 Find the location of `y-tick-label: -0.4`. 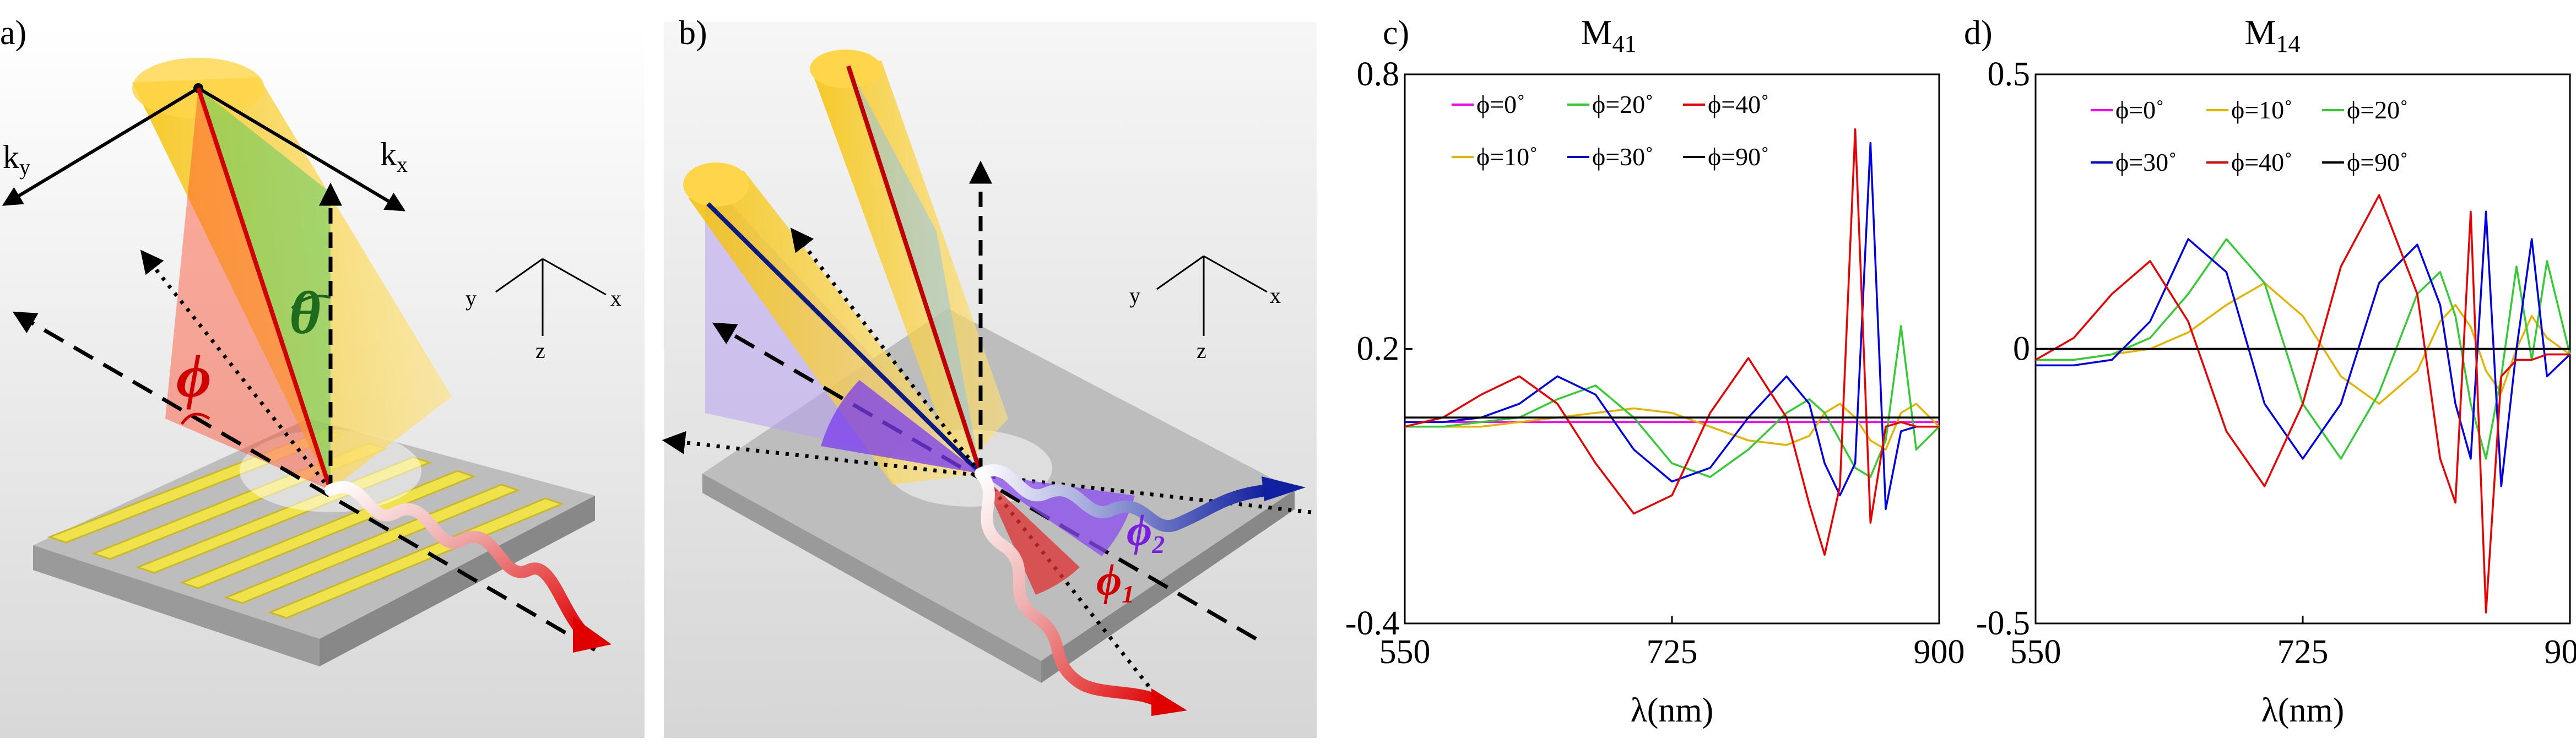

y-tick-label: -0.4 is located at coordinates (1372, 623).